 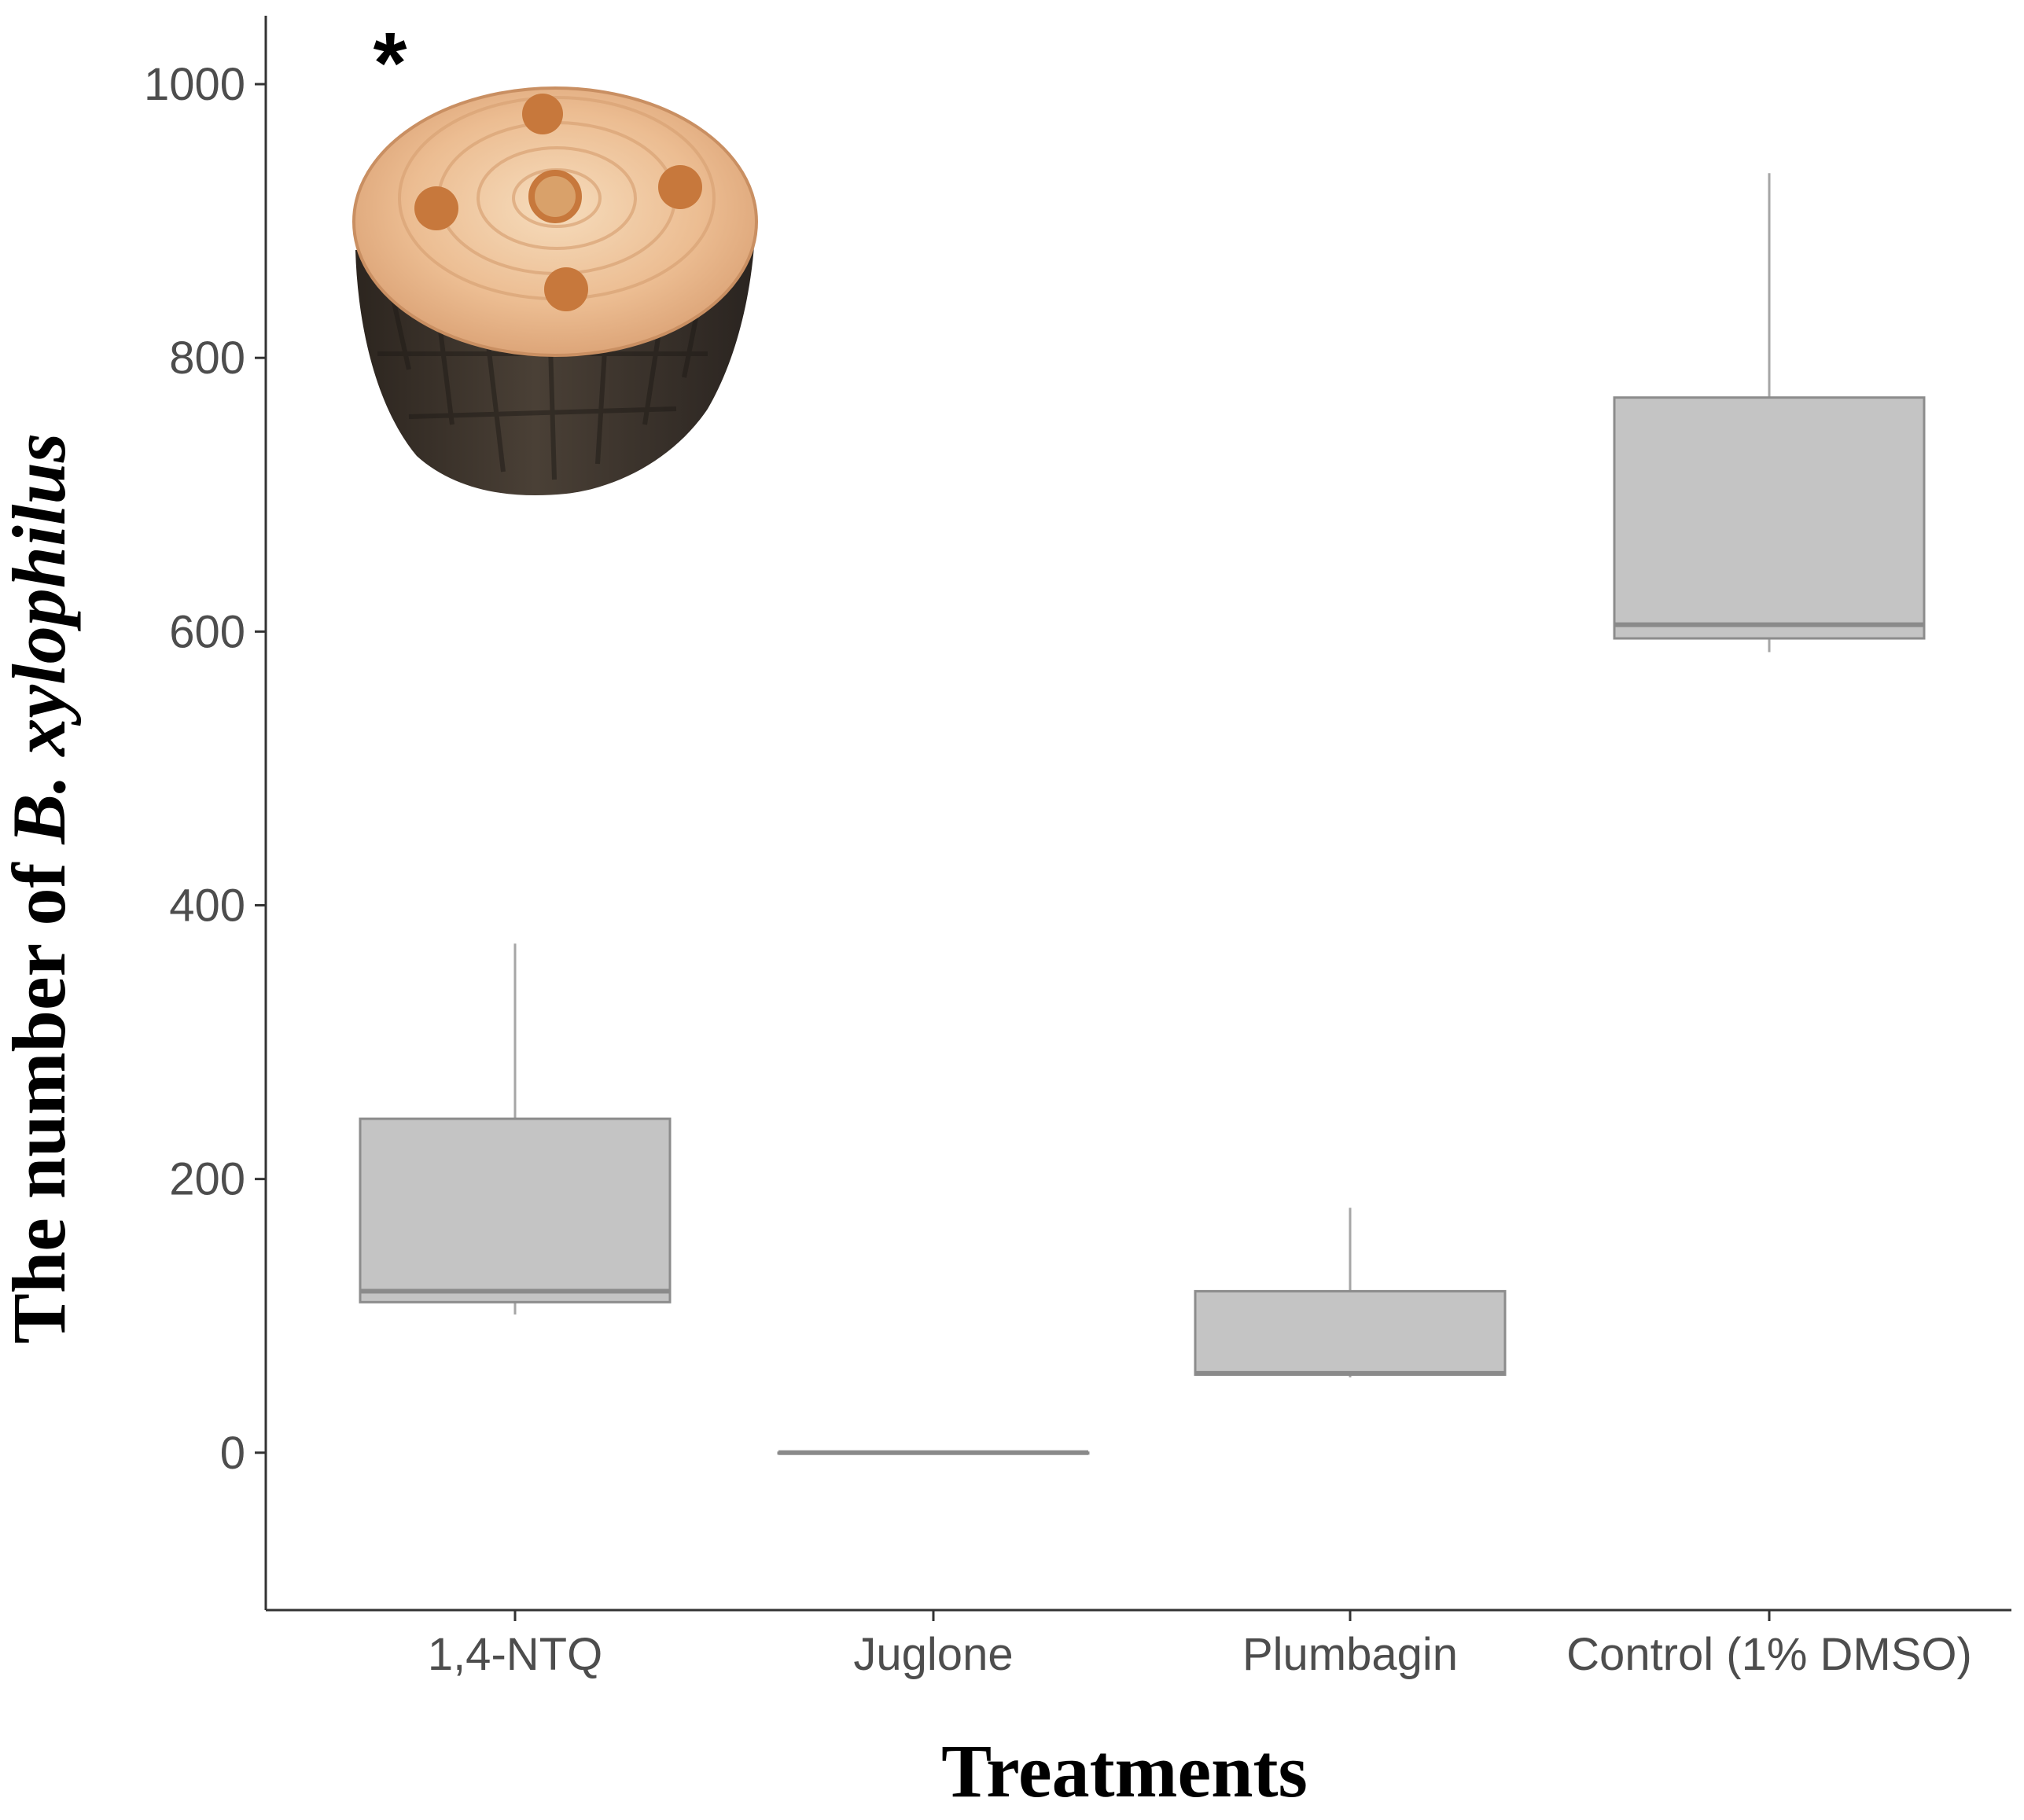 I want to click on y-tick-label: 600, so click(x=207, y=631).